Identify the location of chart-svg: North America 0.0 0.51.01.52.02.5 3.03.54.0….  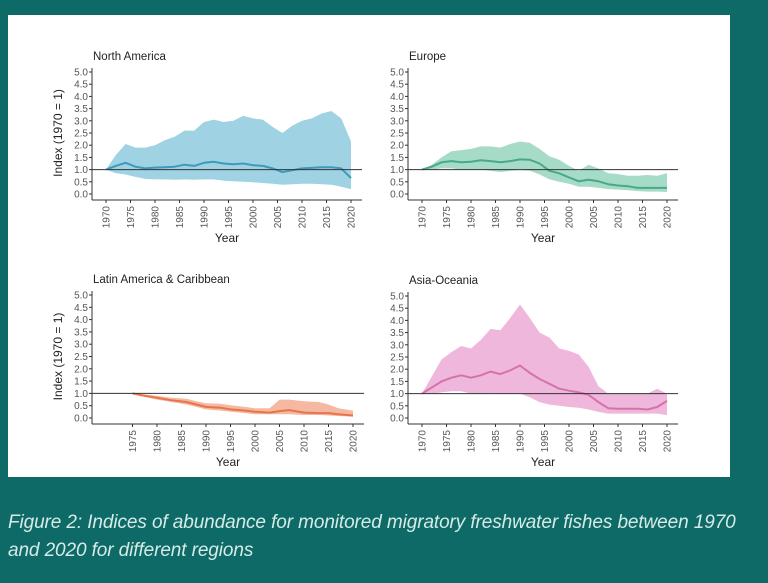
(206, 148).